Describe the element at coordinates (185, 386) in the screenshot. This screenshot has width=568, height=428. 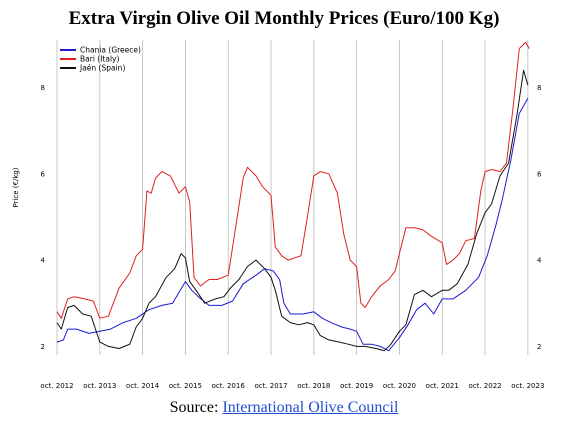
I see `x-tick-label-3: oct. 2015` at that location.